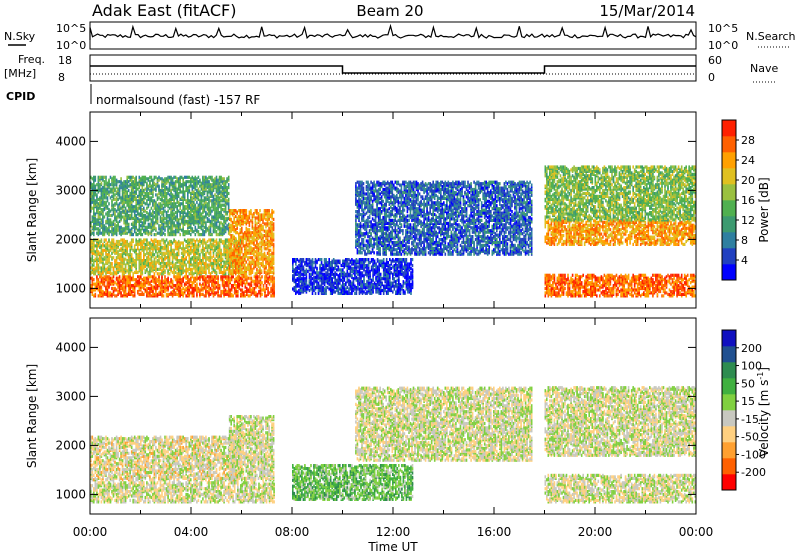 The width and height of the screenshot is (800, 554). Describe the element at coordinates (393, 69) in the screenshot. I see `frequency-line` at that location.